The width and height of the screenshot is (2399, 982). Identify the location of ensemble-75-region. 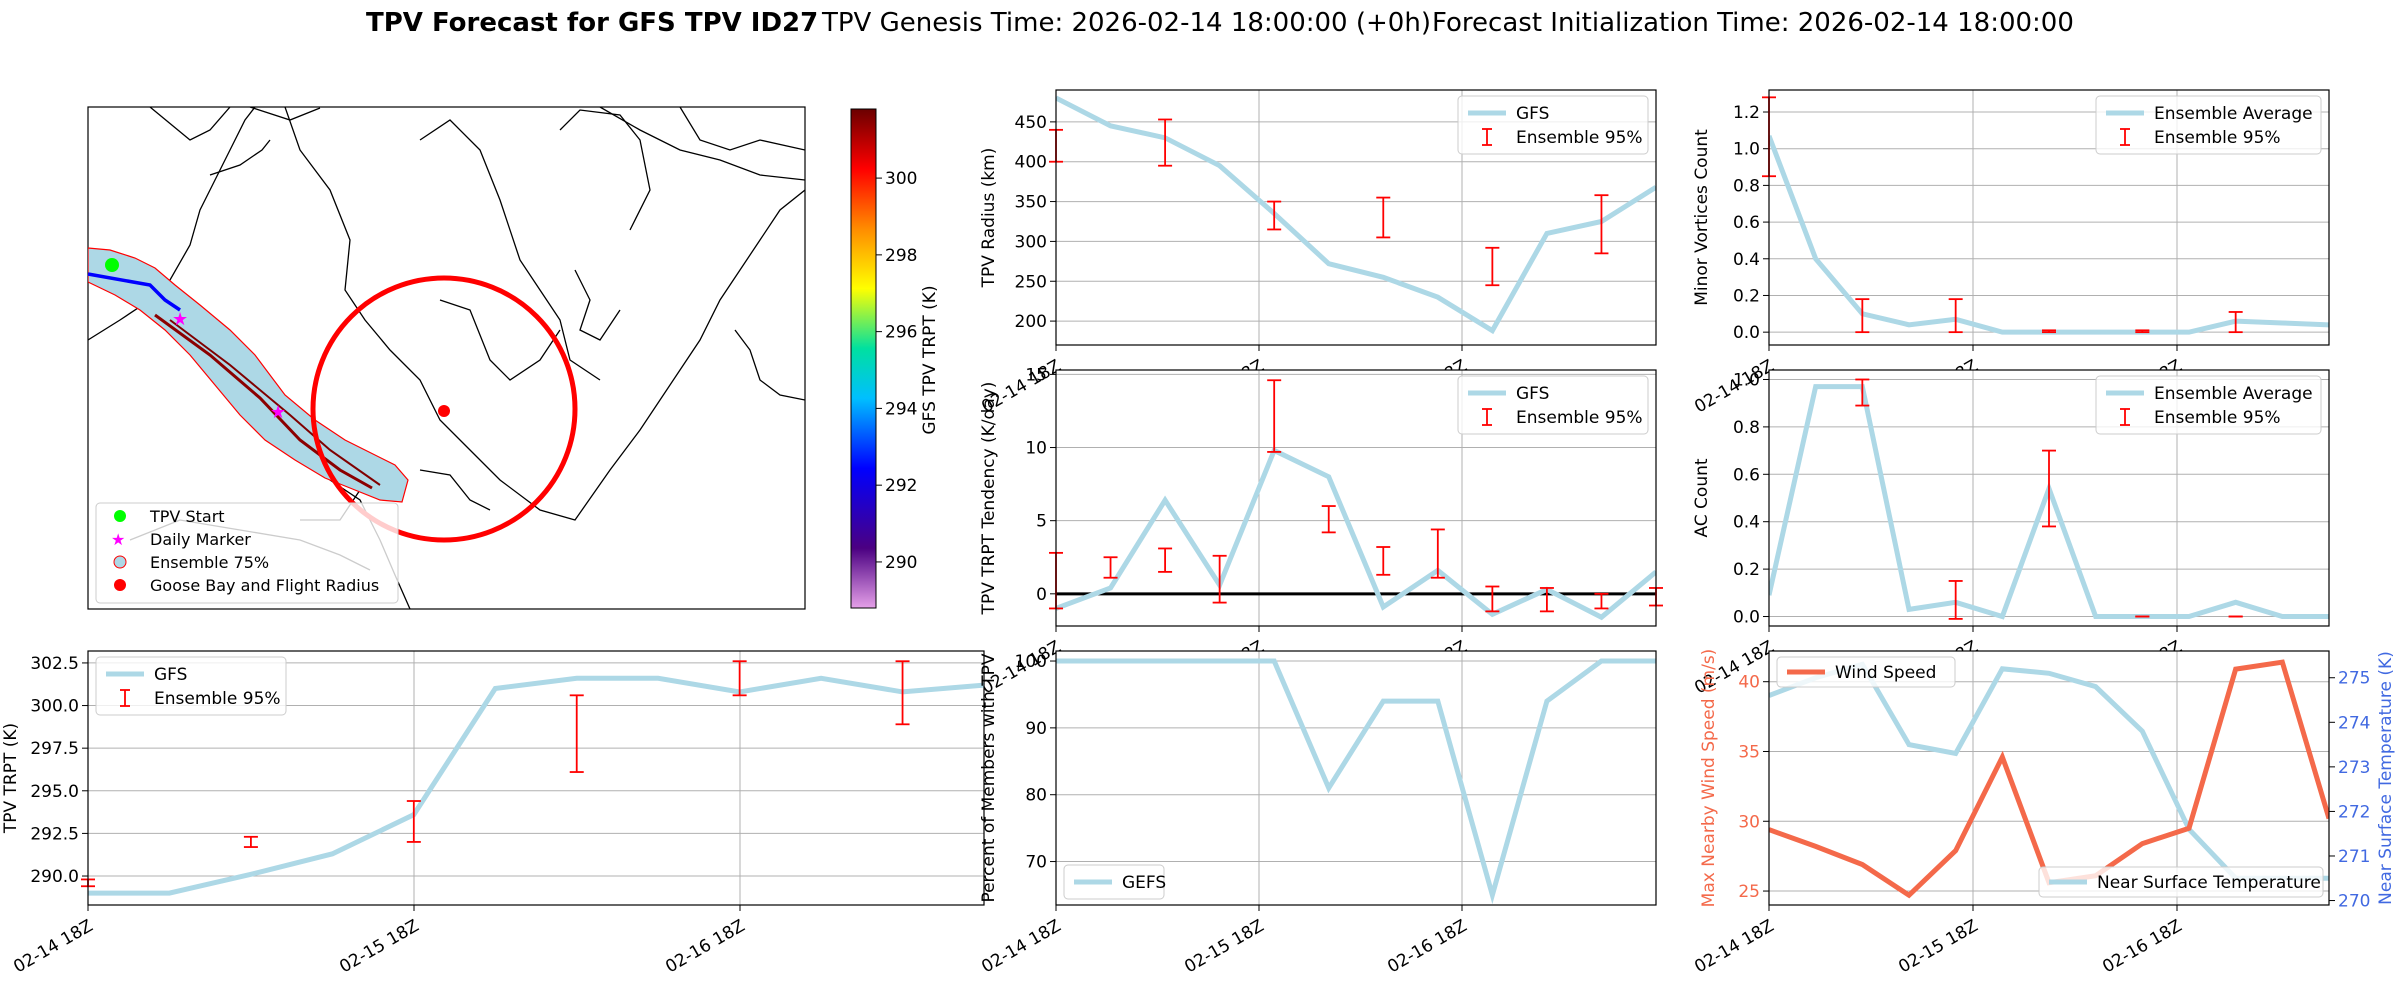
(248, 375).